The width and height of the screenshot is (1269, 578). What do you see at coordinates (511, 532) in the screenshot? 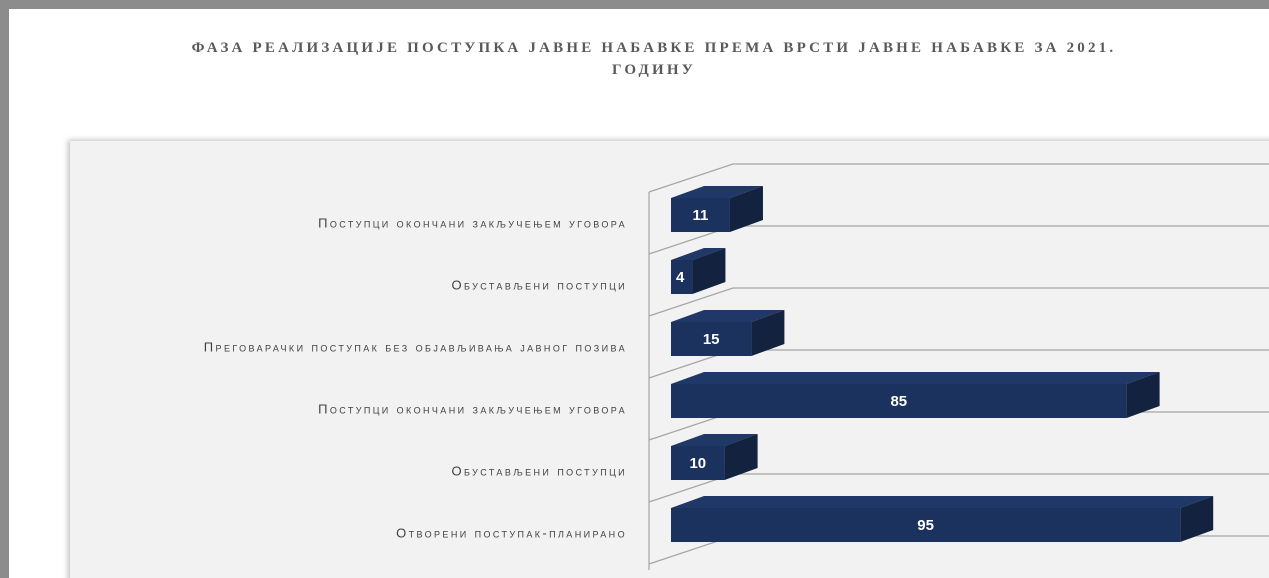
I see `y-tick-label: Отворени поступак-планирано` at bounding box center [511, 532].